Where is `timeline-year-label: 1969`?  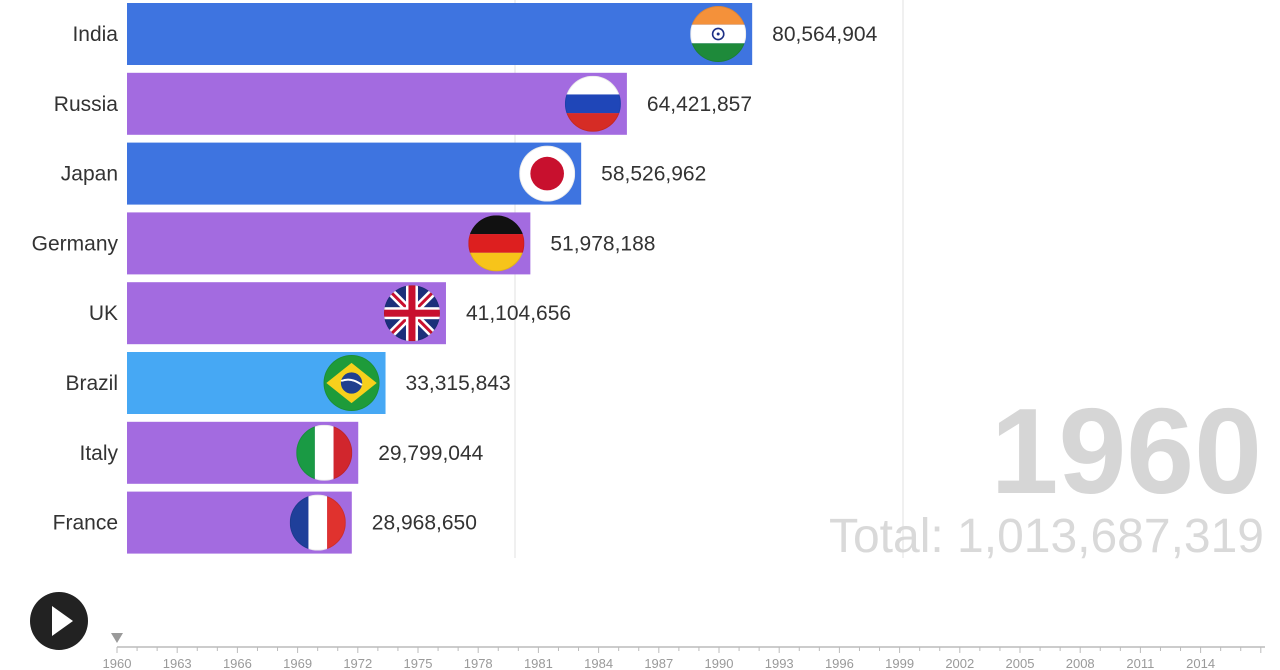 timeline-year-label: 1969 is located at coordinates (297, 663).